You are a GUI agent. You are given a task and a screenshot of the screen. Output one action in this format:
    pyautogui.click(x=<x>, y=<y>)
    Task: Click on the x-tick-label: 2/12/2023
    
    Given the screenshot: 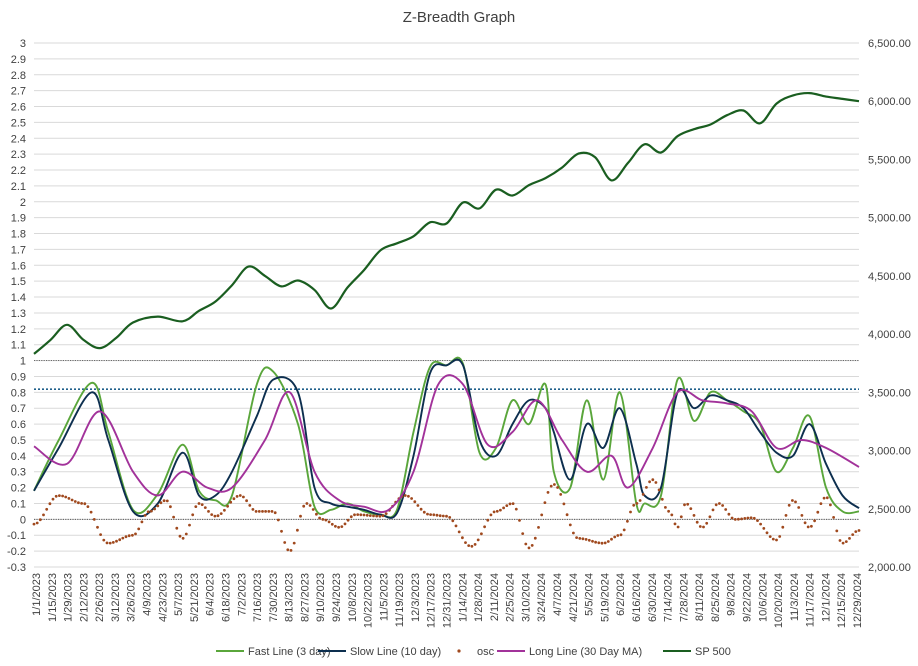 What is the action you would take?
    pyautogui.click(x=84, y=597)
    